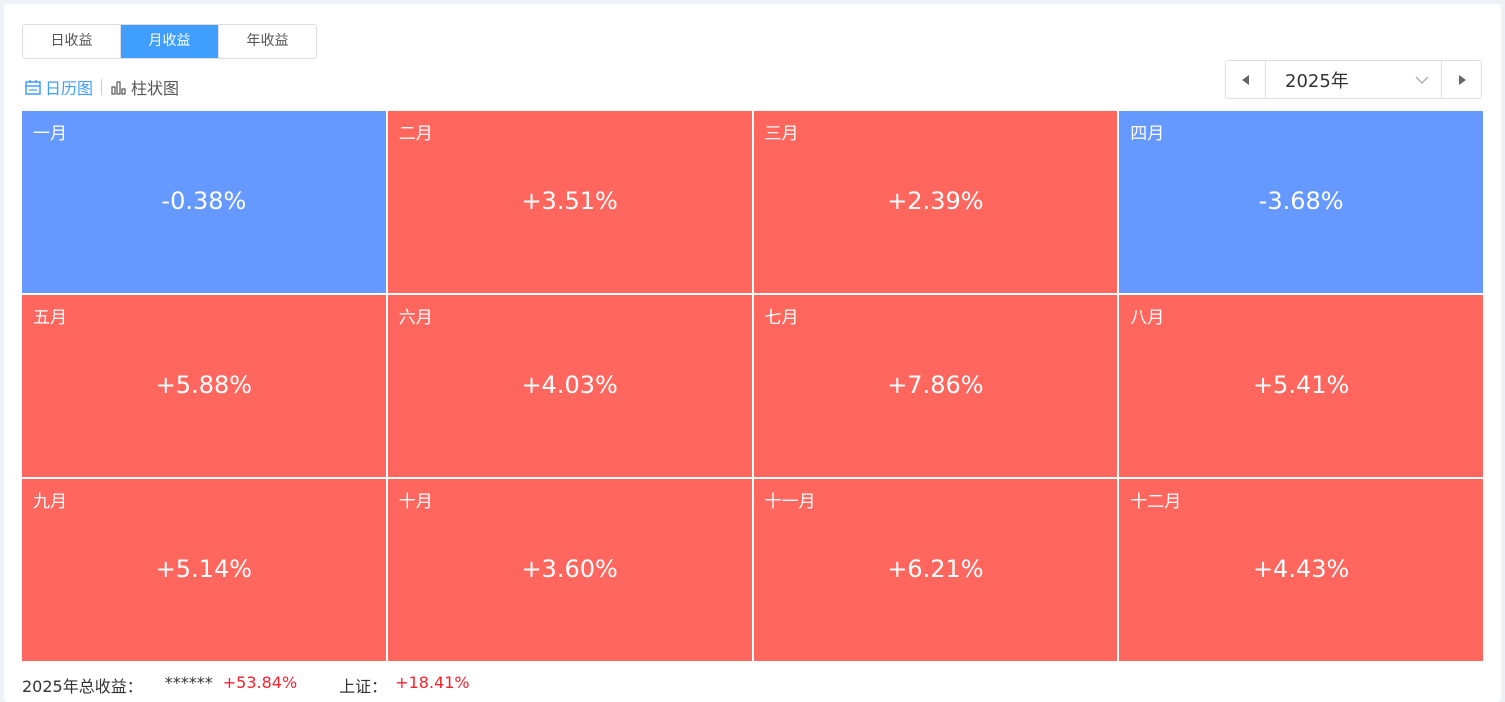  Describe the element at coordinates (432, 682) in the screenshot. I see `index-value: +18.41%` at that location.